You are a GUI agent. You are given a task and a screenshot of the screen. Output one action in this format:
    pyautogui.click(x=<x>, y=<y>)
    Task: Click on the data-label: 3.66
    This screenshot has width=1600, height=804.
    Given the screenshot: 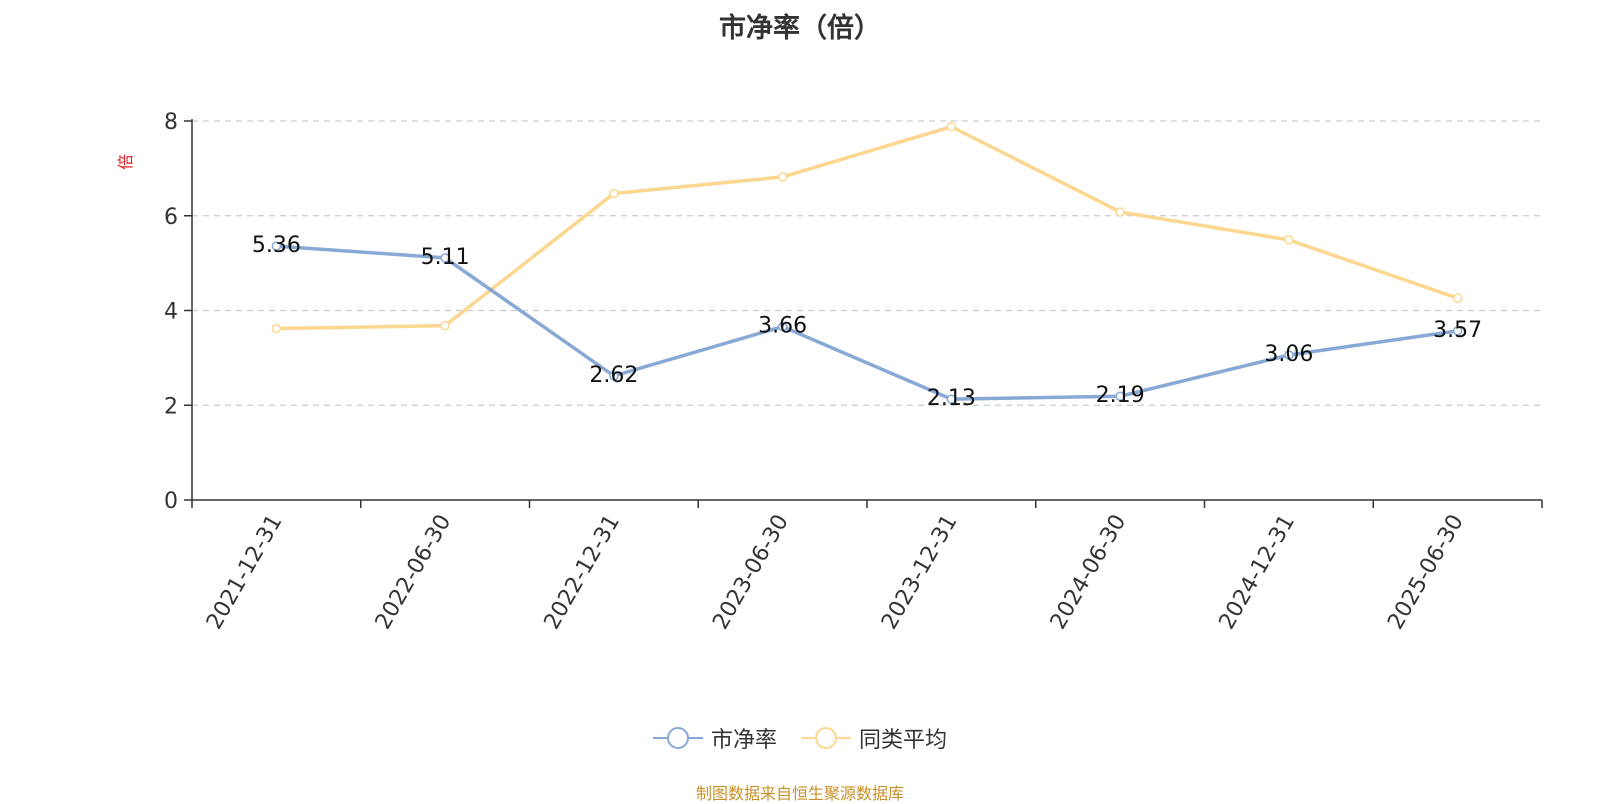 What is the action you would take?
    pyautogui.click(x=782, y=326)
    